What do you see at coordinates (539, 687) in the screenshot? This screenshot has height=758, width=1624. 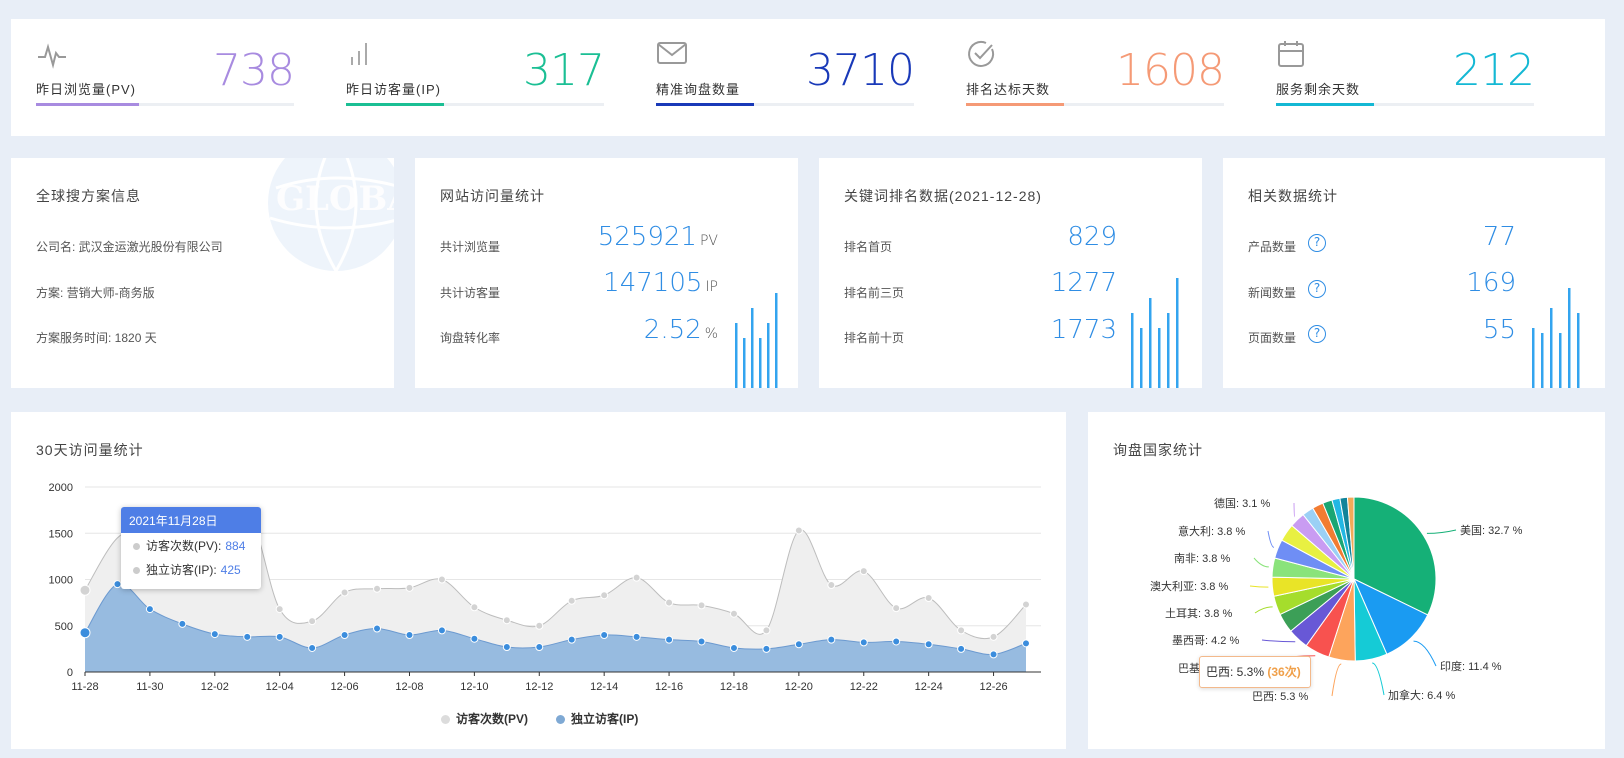 I see `x-tick-label: 12-12` at bounding box center [539, 687].